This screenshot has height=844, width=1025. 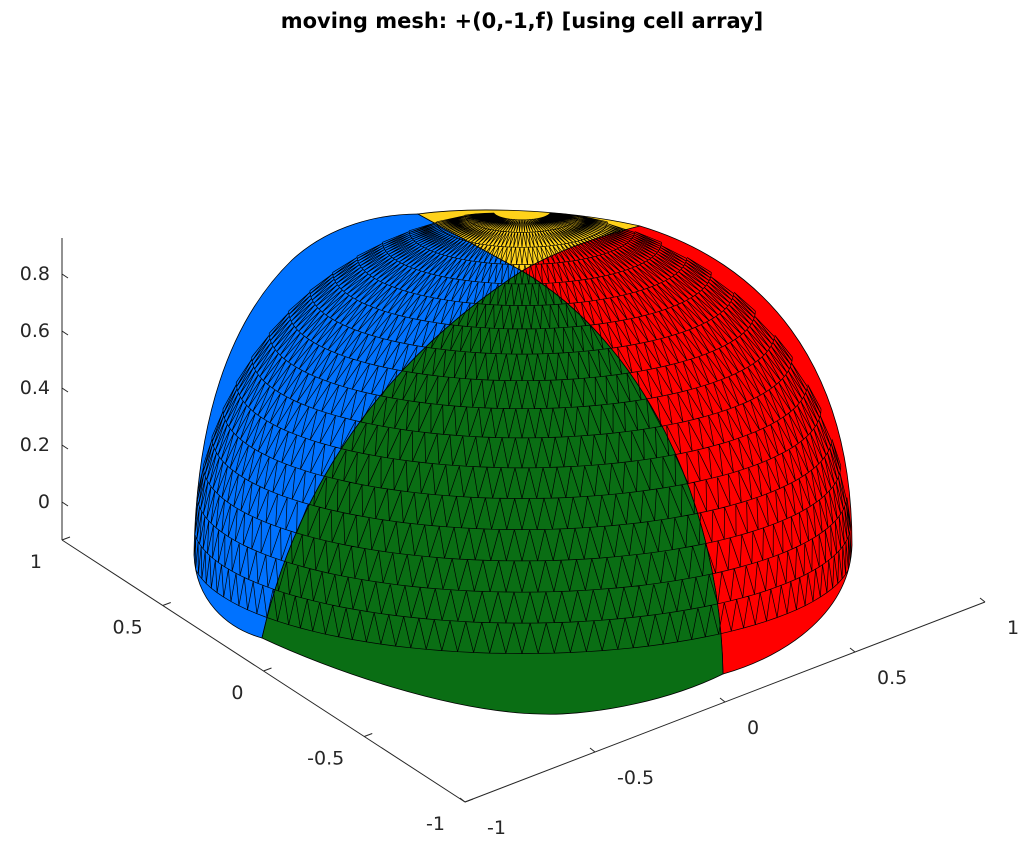 I want to click on z-tick-label-1: 0.2, so click(x=35, y=445).